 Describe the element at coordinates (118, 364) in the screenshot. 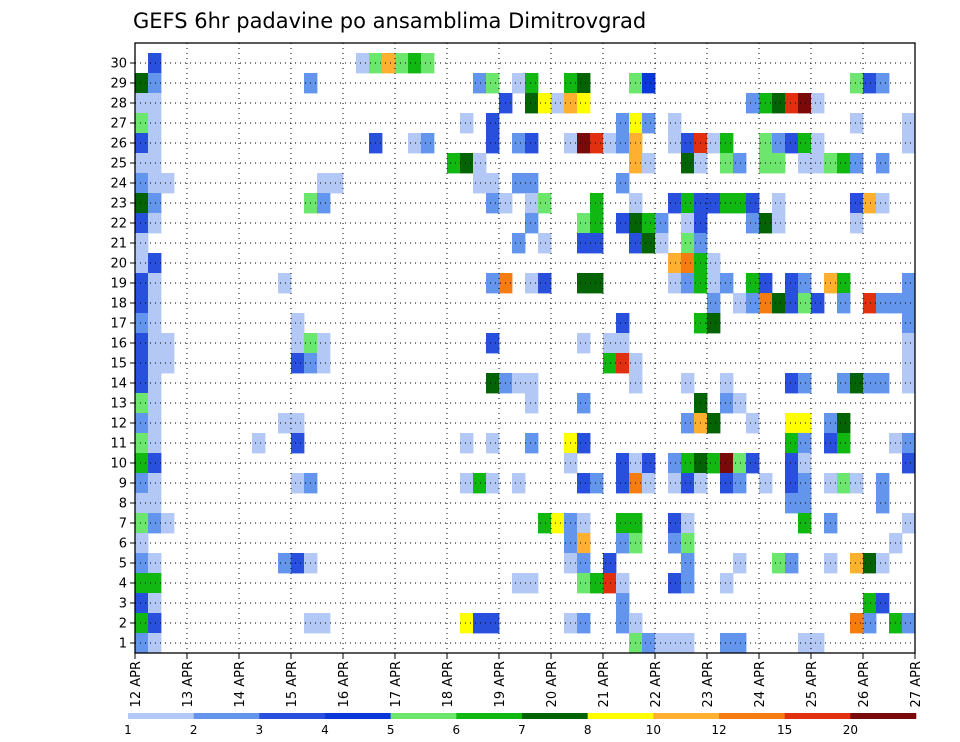

I see `y-tick-label: 15` at that location.